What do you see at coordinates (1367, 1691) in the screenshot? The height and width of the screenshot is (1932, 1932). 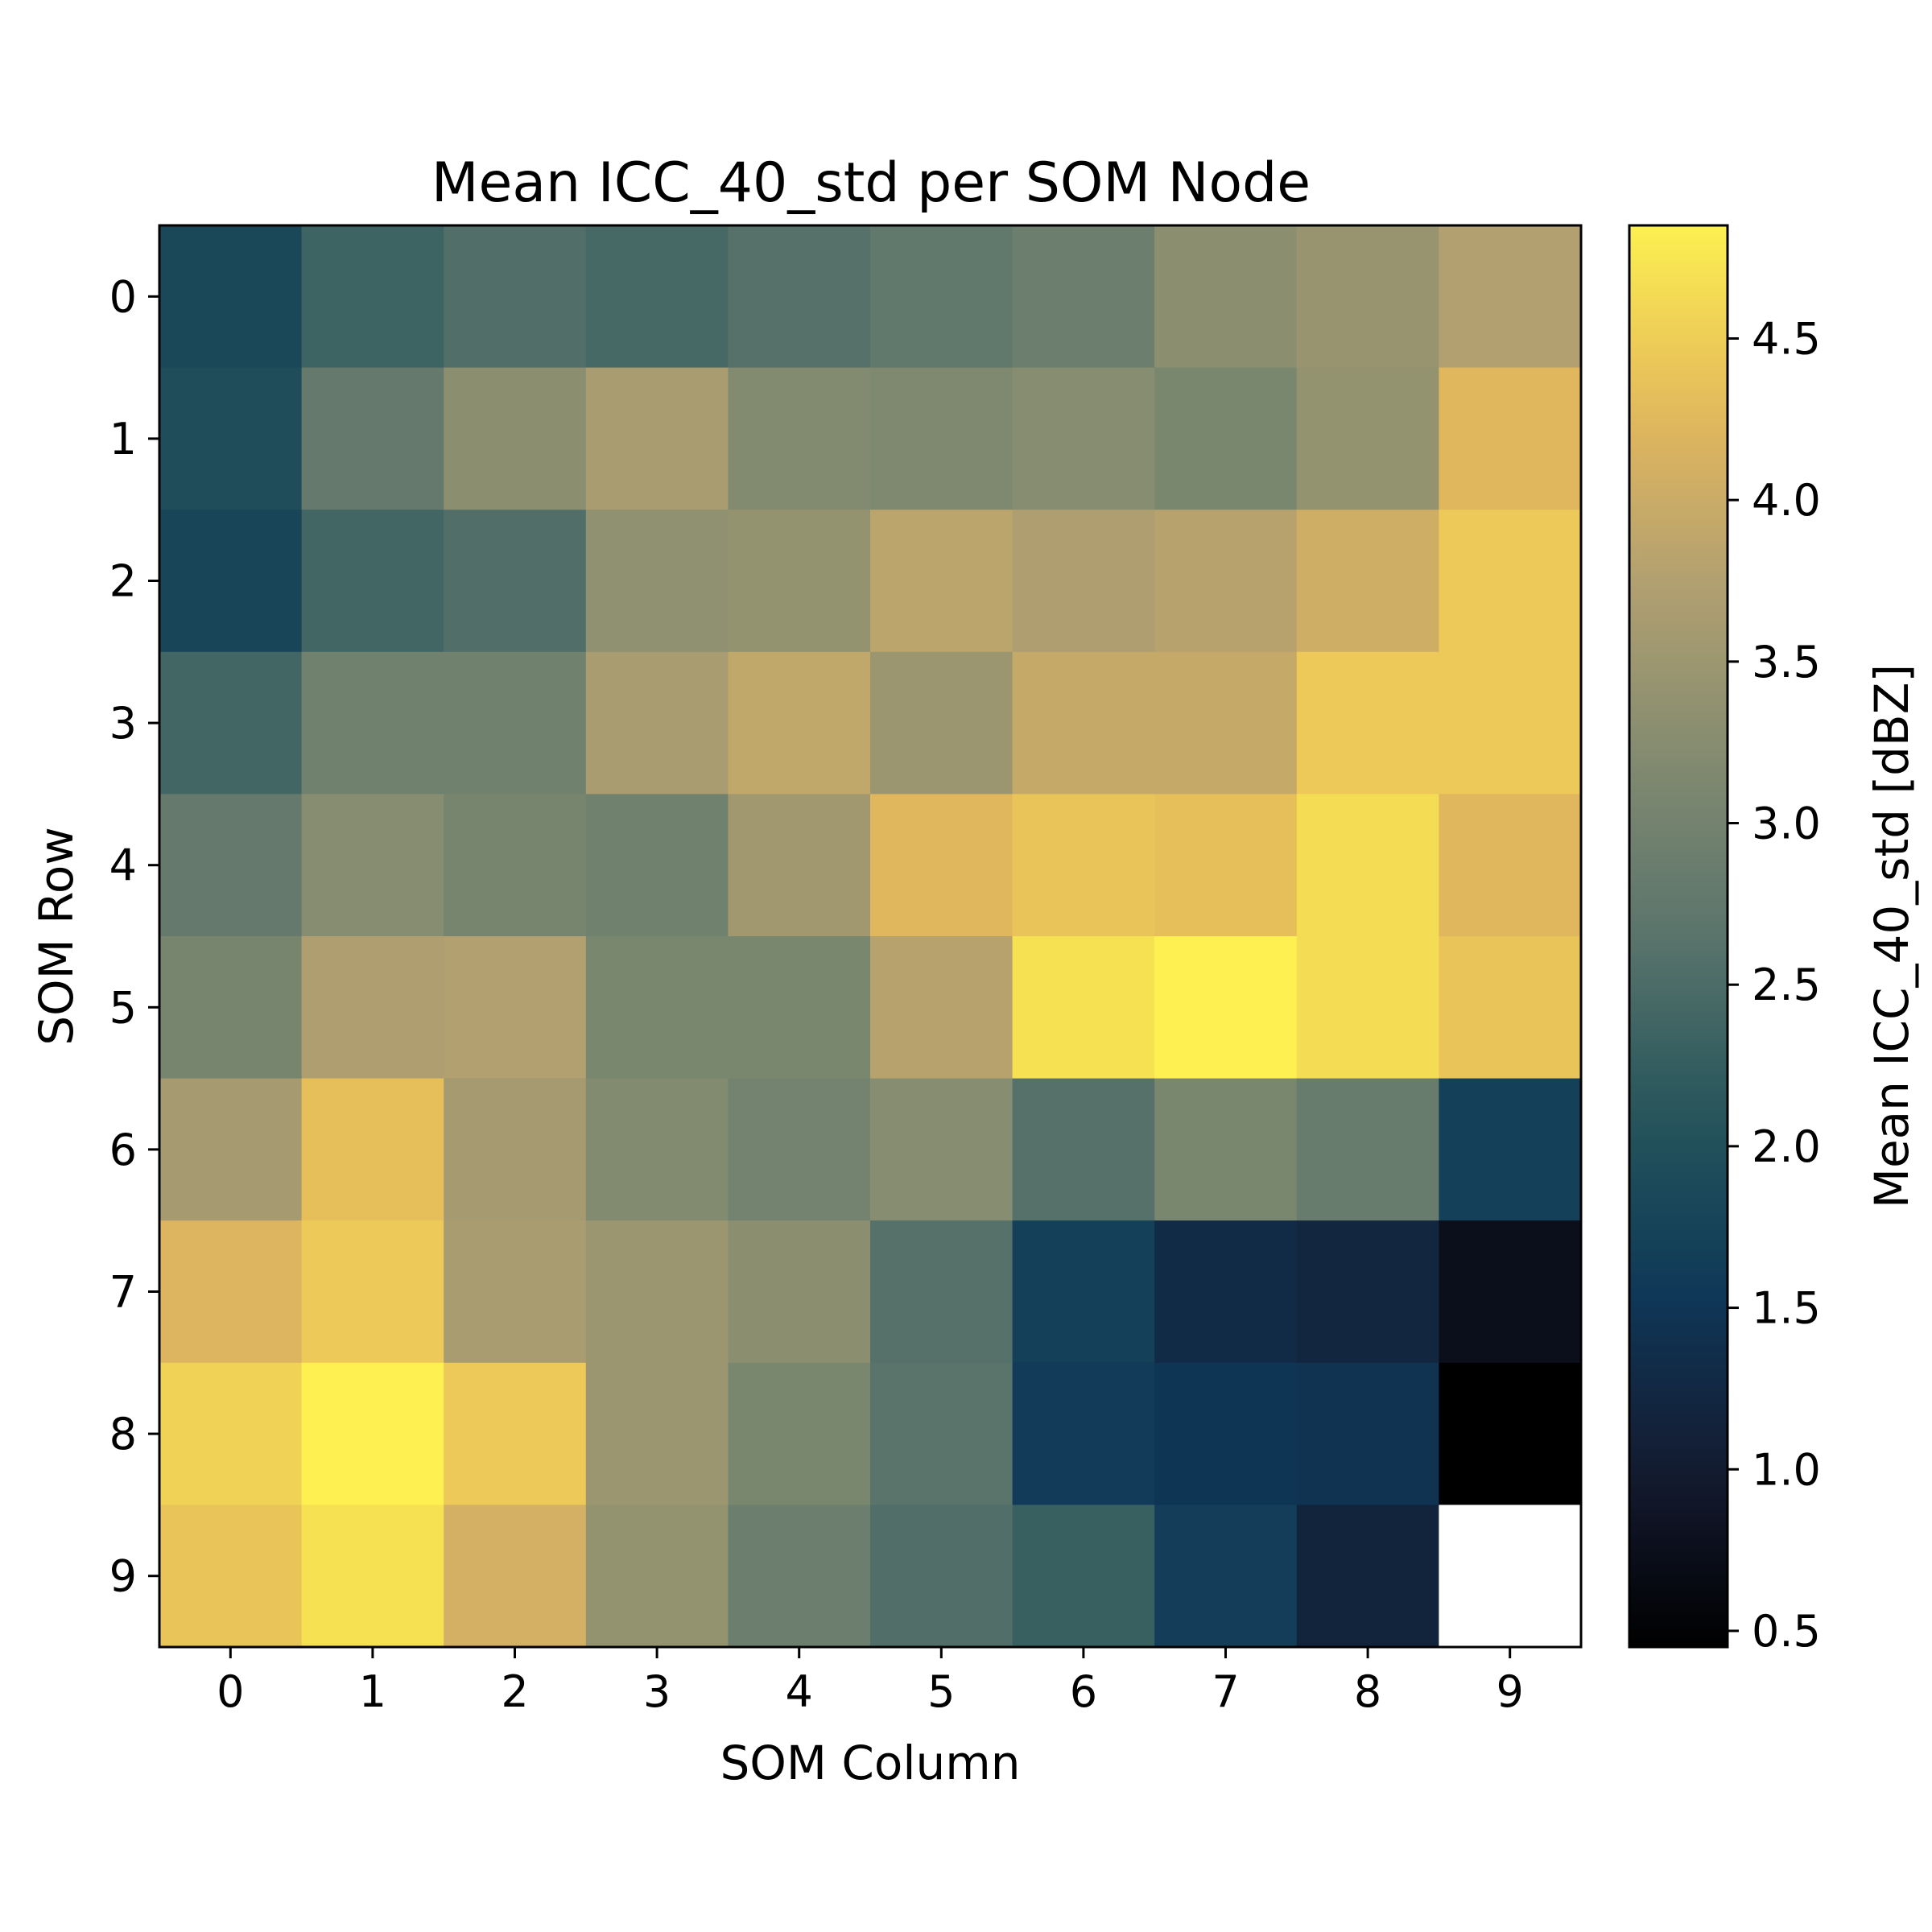 I see `x-tick-label: 8` at bounding box center [1367, 1691].